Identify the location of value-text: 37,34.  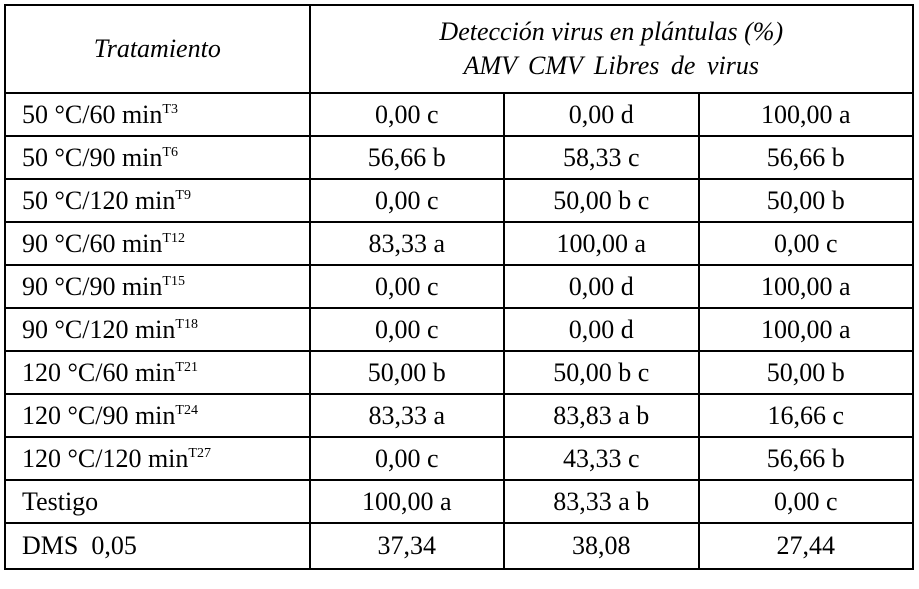
(407, 545).